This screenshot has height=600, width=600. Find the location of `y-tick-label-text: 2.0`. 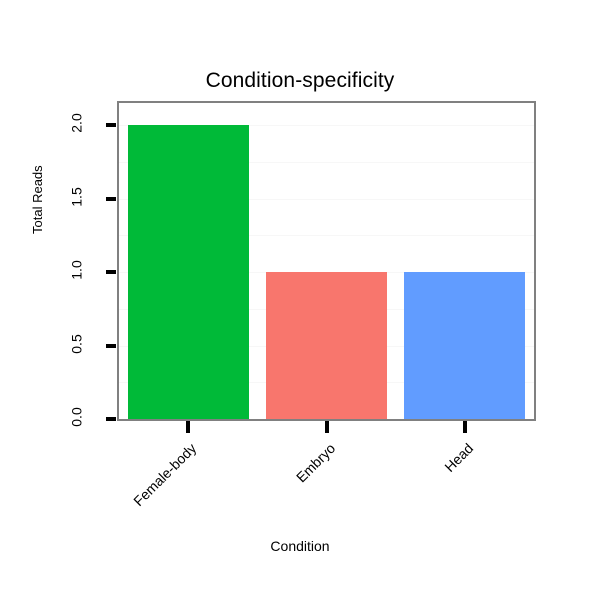

y-tick-label-text: 2.0 is located at coordinates (77, 123).